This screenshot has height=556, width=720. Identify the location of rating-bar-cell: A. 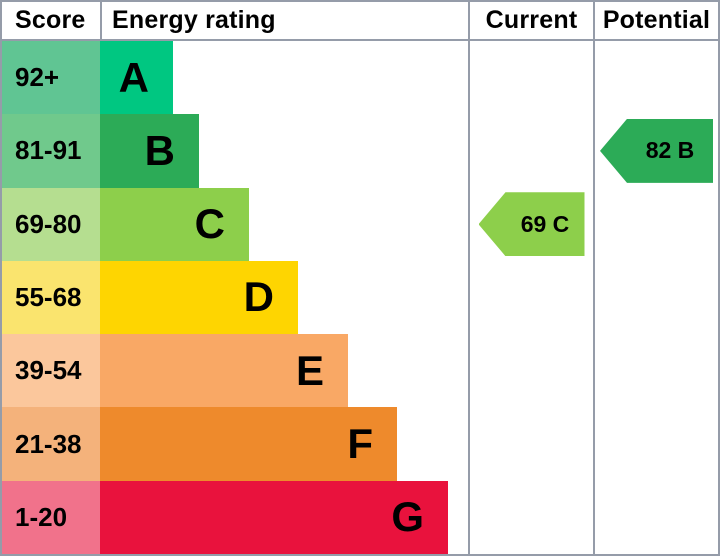
(284, 78).